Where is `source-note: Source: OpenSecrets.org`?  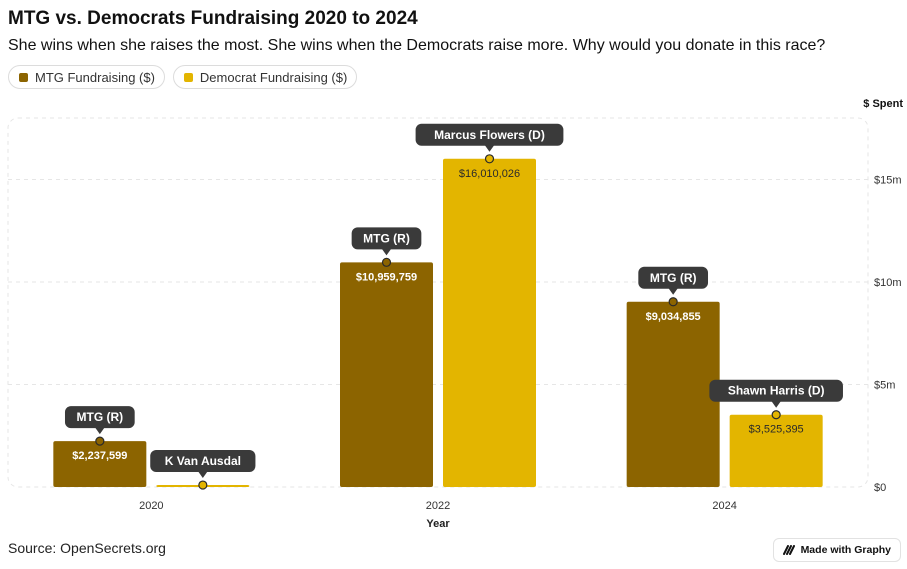
source-note: Source: OpenSecrets.org is located at coordinates (87, 548).